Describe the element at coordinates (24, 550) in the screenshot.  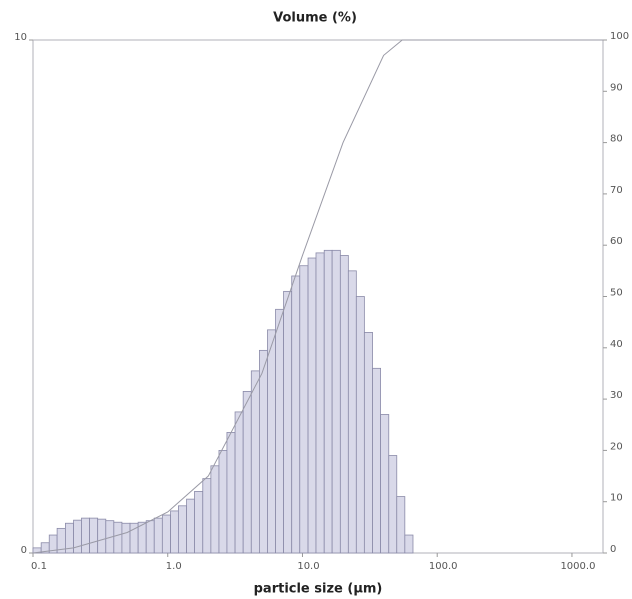
I see `y-tick-label: 0` at that location.